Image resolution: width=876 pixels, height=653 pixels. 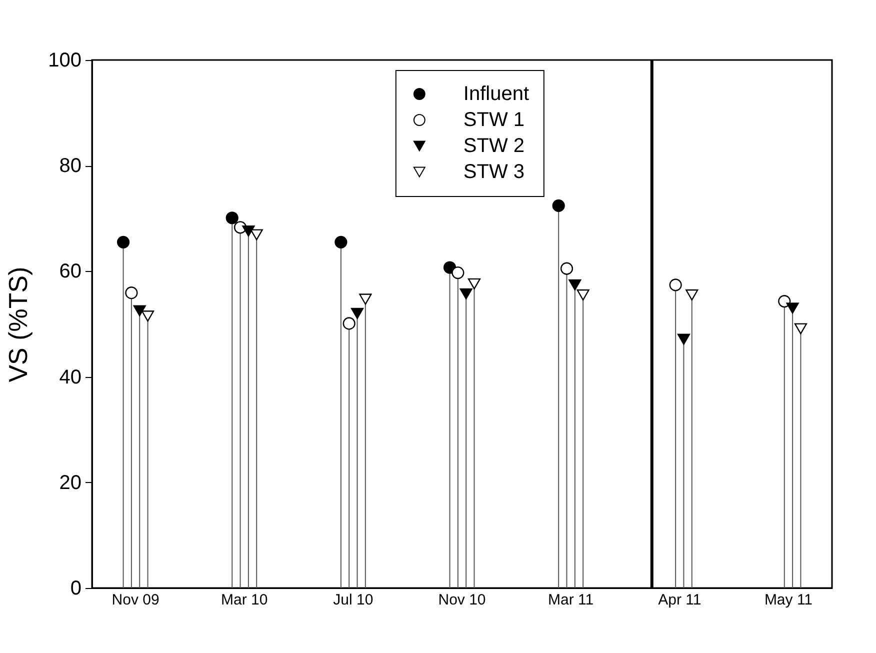 What do you see at coordinates (65, 61) in the screenshot?
I see `y-tick-label: 100` at bounding box center [65, 61].